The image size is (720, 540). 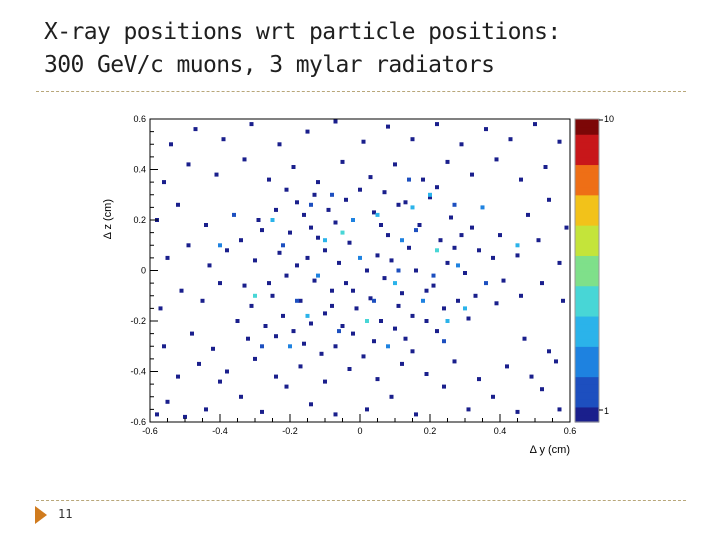 What do you see at coordinates (65, 514) in the screenshot?
I see `page-number: 11` at bounding box center [65, 514].